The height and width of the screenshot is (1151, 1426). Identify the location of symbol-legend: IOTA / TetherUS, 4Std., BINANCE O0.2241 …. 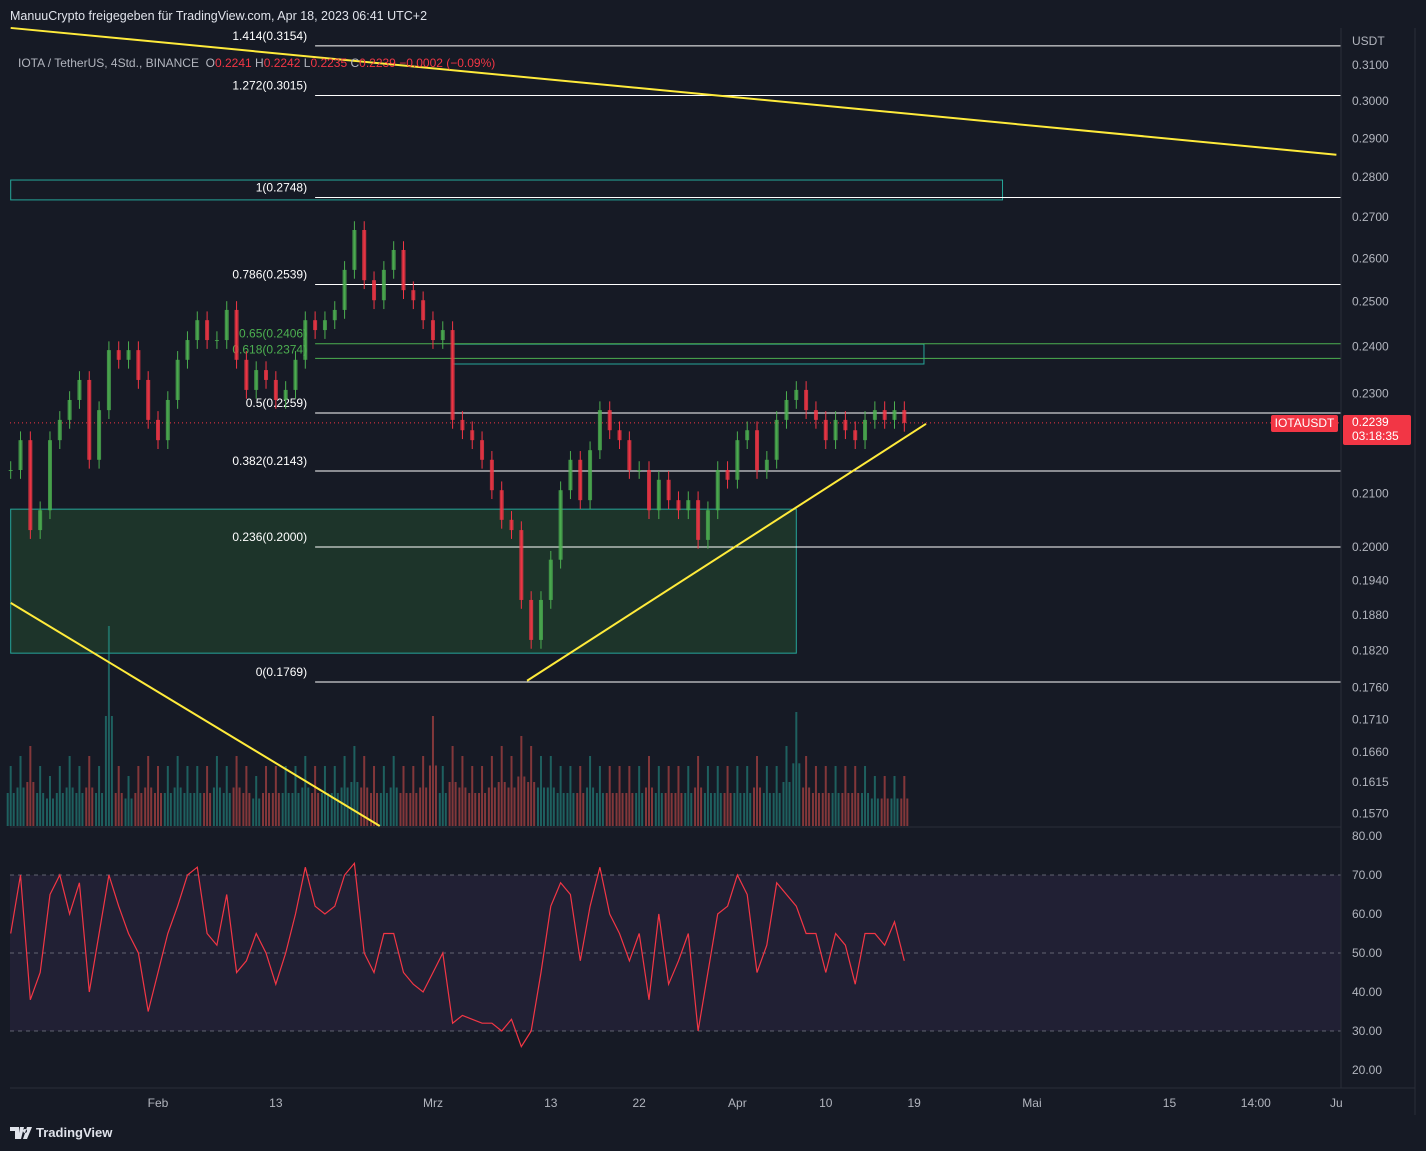
(256, 63).